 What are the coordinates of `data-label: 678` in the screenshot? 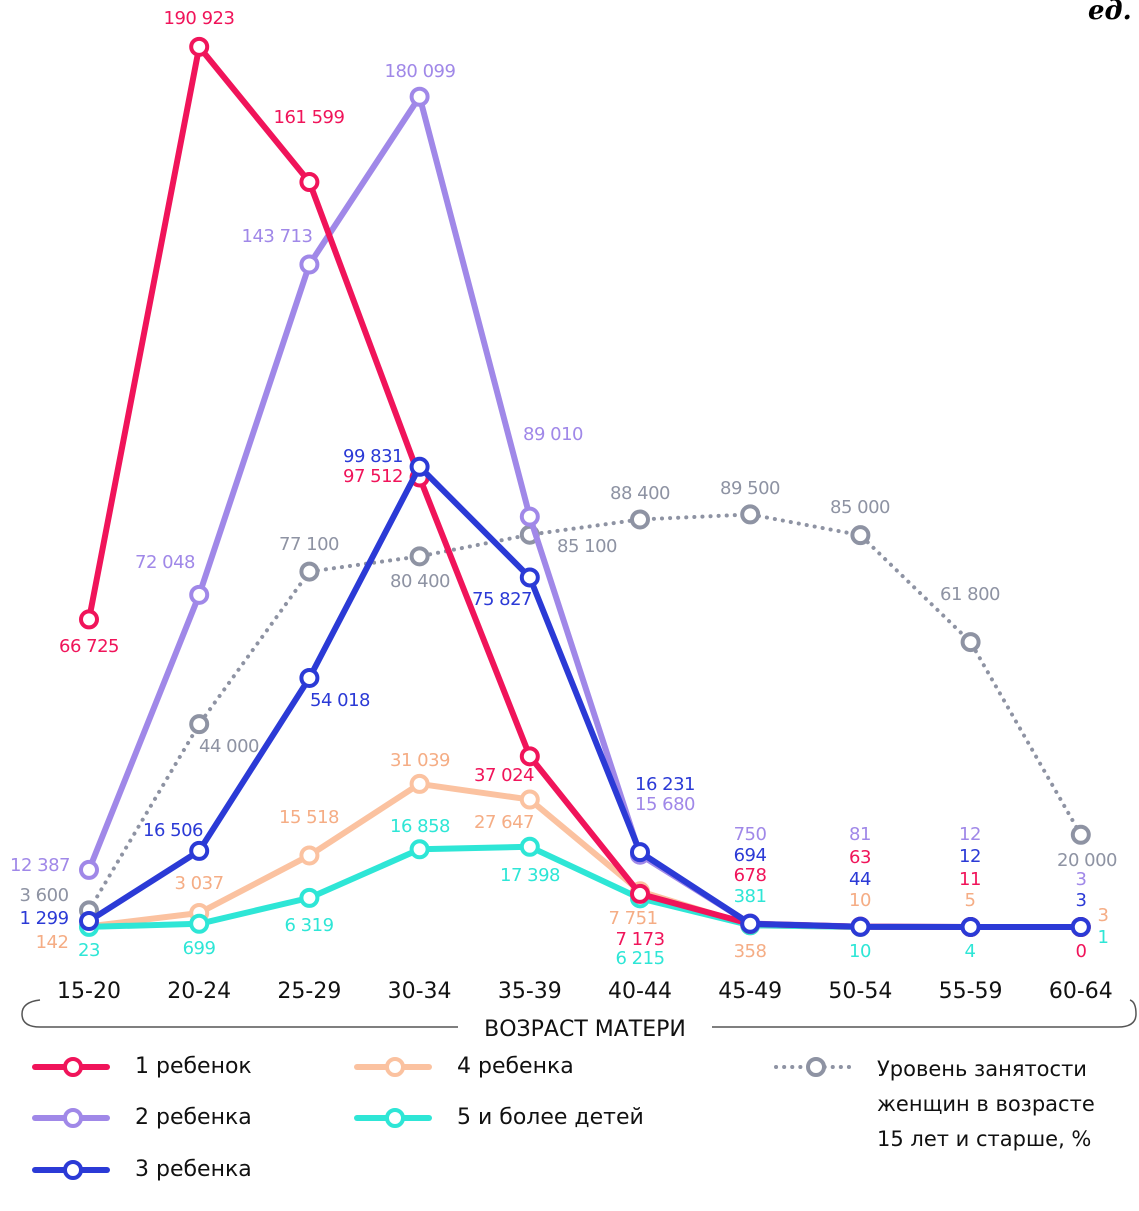 It's located at (750, 875).